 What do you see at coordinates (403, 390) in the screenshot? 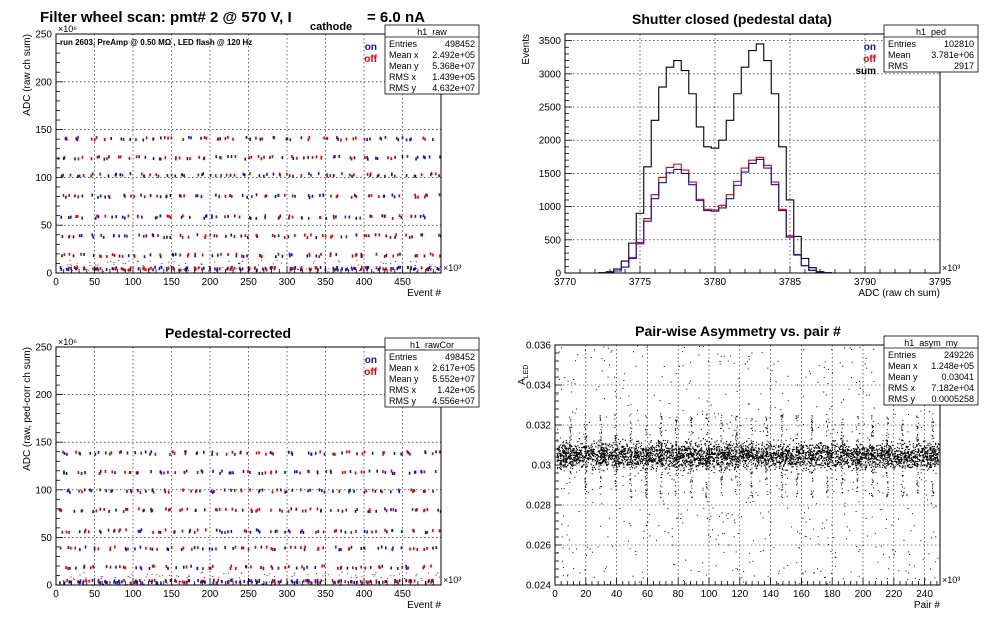
I see `stats-key: RMS x` at bounding box center [403, 390].